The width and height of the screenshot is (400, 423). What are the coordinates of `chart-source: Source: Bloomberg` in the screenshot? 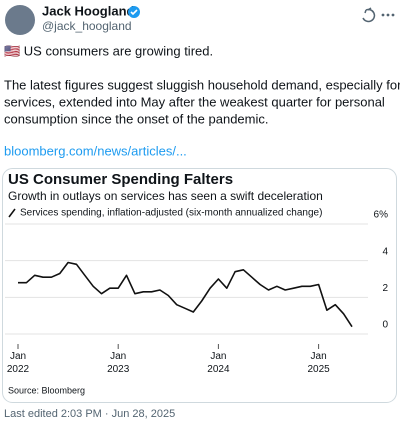 It's located at (46, 390).